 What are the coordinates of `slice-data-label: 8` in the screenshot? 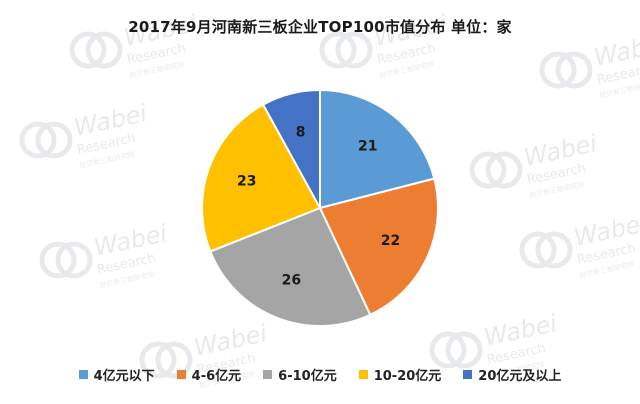 It's located at (301, 133).